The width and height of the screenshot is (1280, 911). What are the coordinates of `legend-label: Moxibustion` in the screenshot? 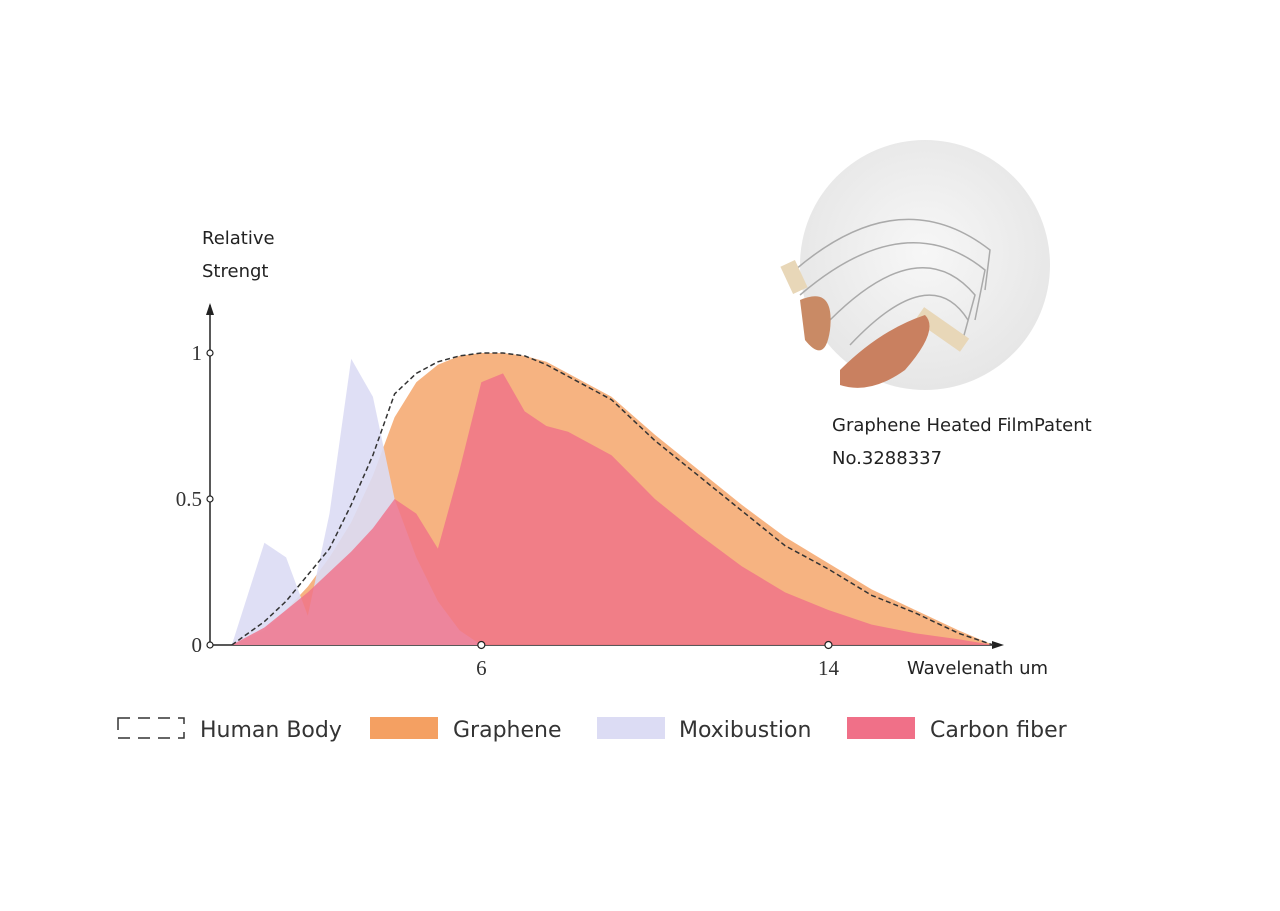 It's located at (745, 730).